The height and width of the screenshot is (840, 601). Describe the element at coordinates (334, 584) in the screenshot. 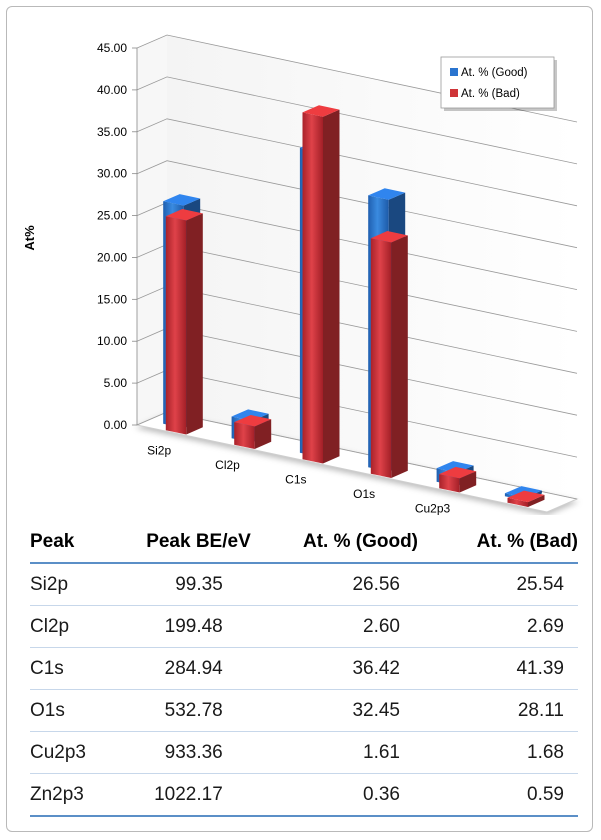

I see `cell-at-good: 26.56` at that location.